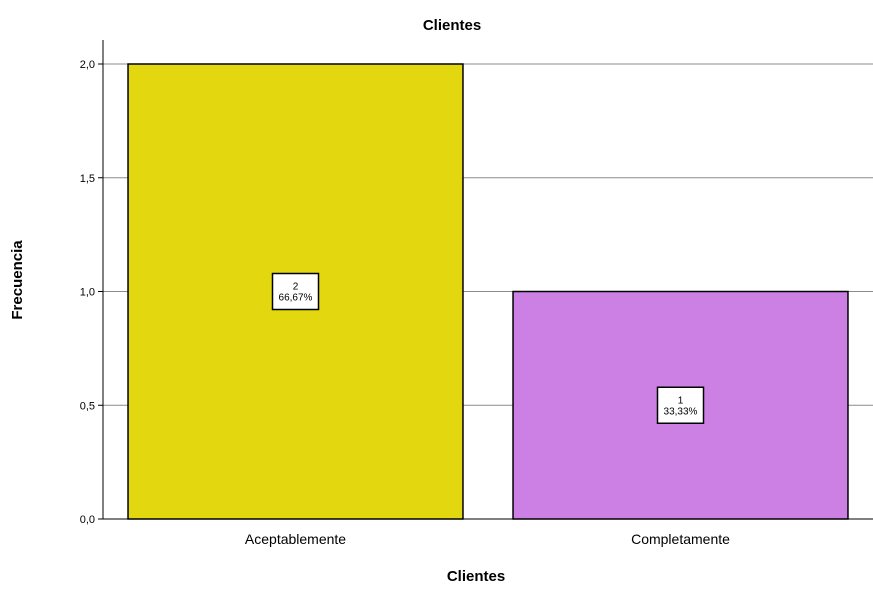  I want to click on data-label-percent: 66,67%, so click(296, 298).